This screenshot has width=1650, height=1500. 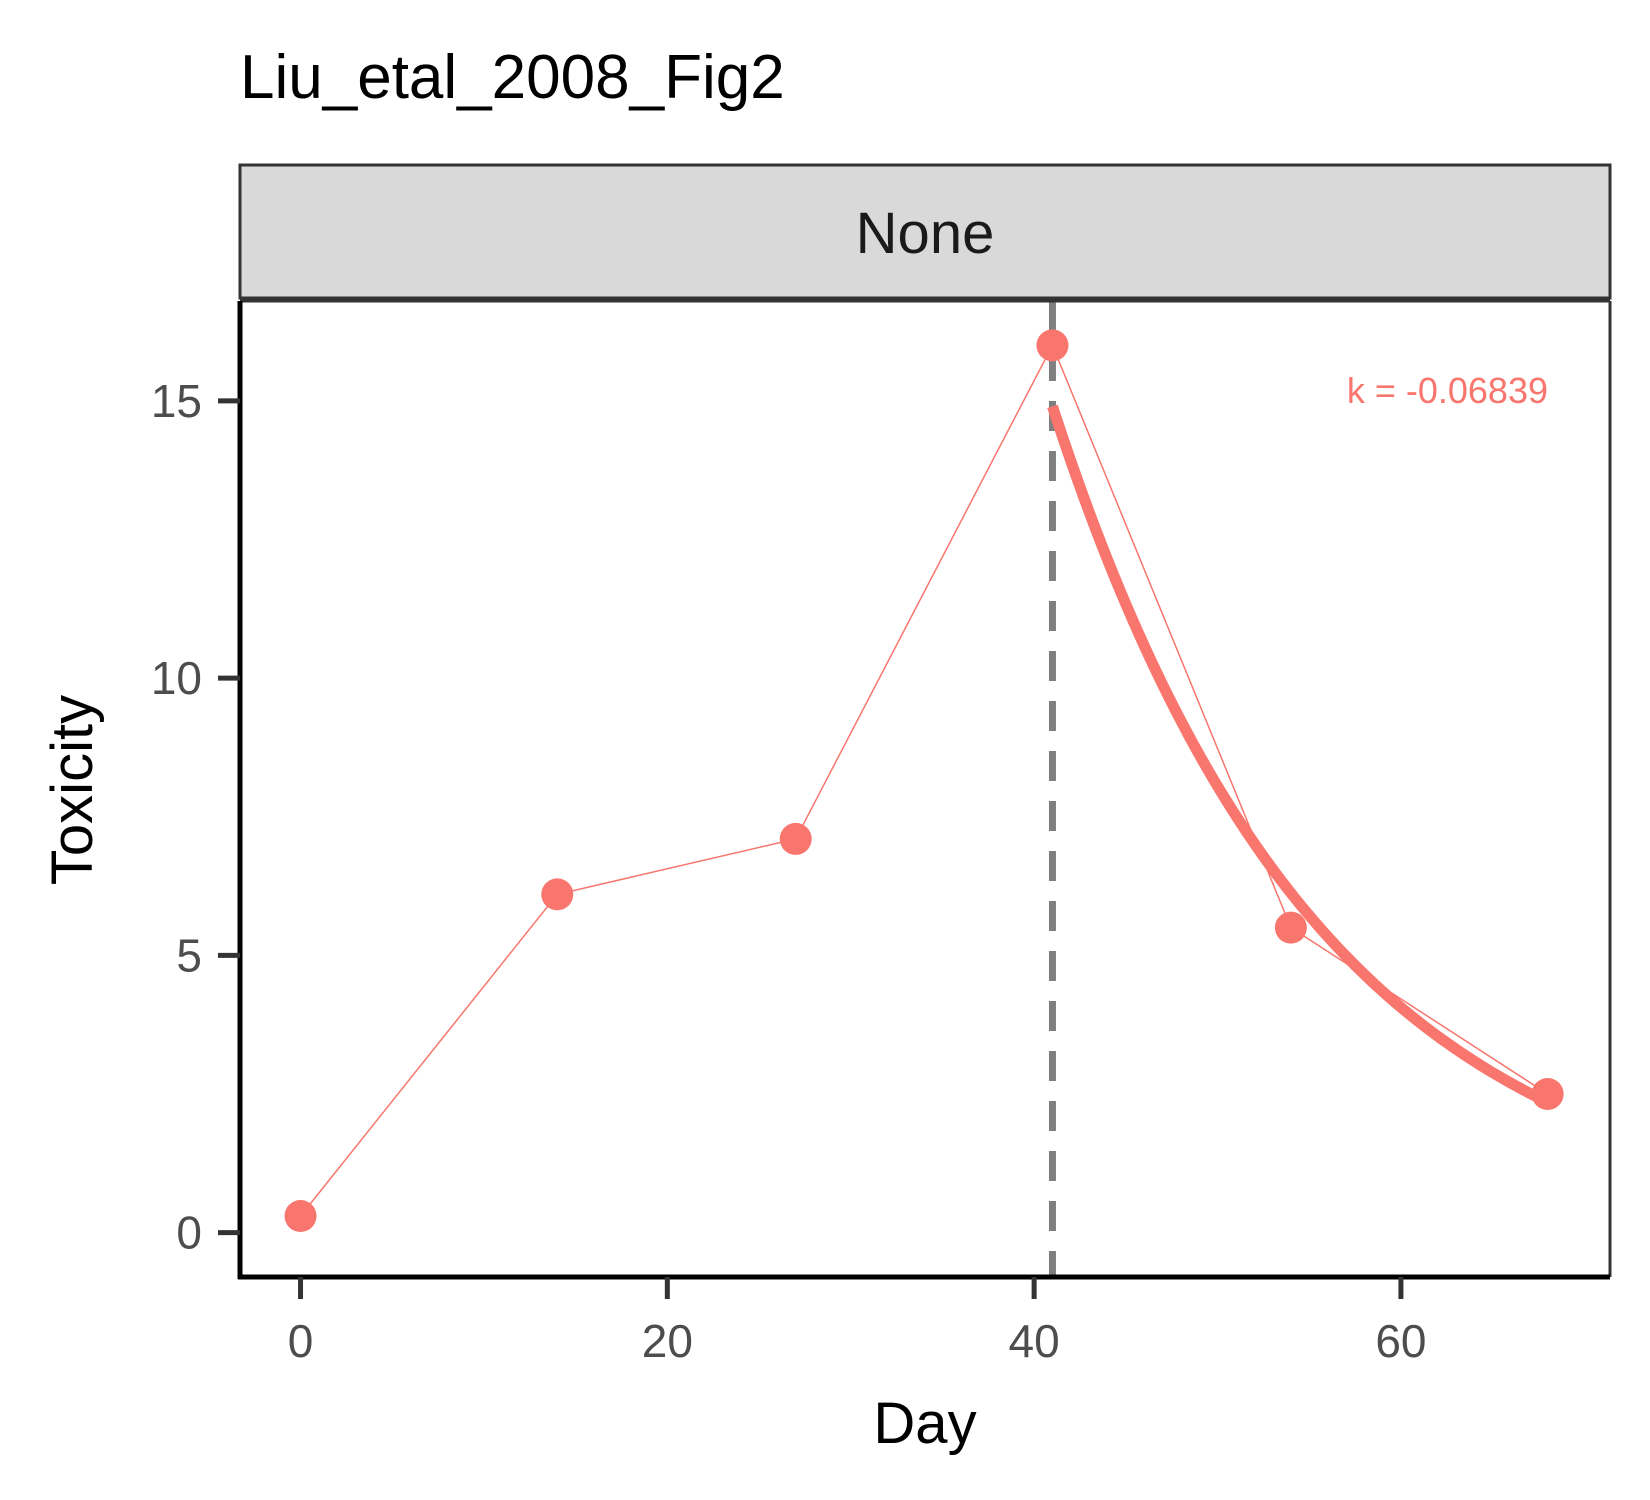 What do you see at coordinates (924, 1423) in the screenshot?
I see `x-axis-title: Day` at bounding box center [924, 1423].